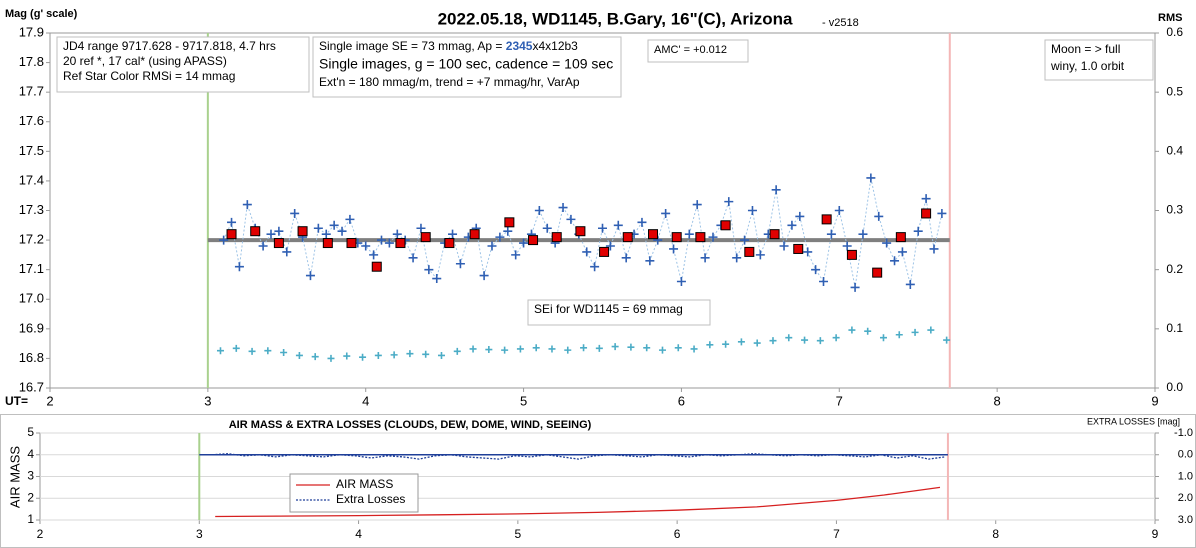  Describe the element at coordinates (1085, 49) in the screenshot. I see `annotation-text: Moon = > full` at that location.